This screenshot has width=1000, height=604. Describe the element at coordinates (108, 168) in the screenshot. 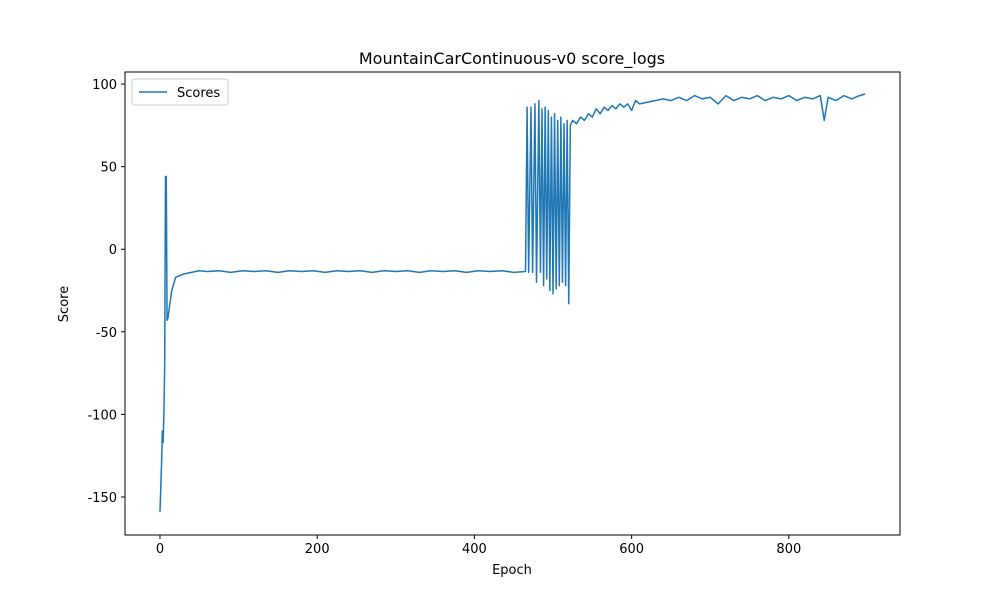

I see `y-tick-label: 50` at that location.